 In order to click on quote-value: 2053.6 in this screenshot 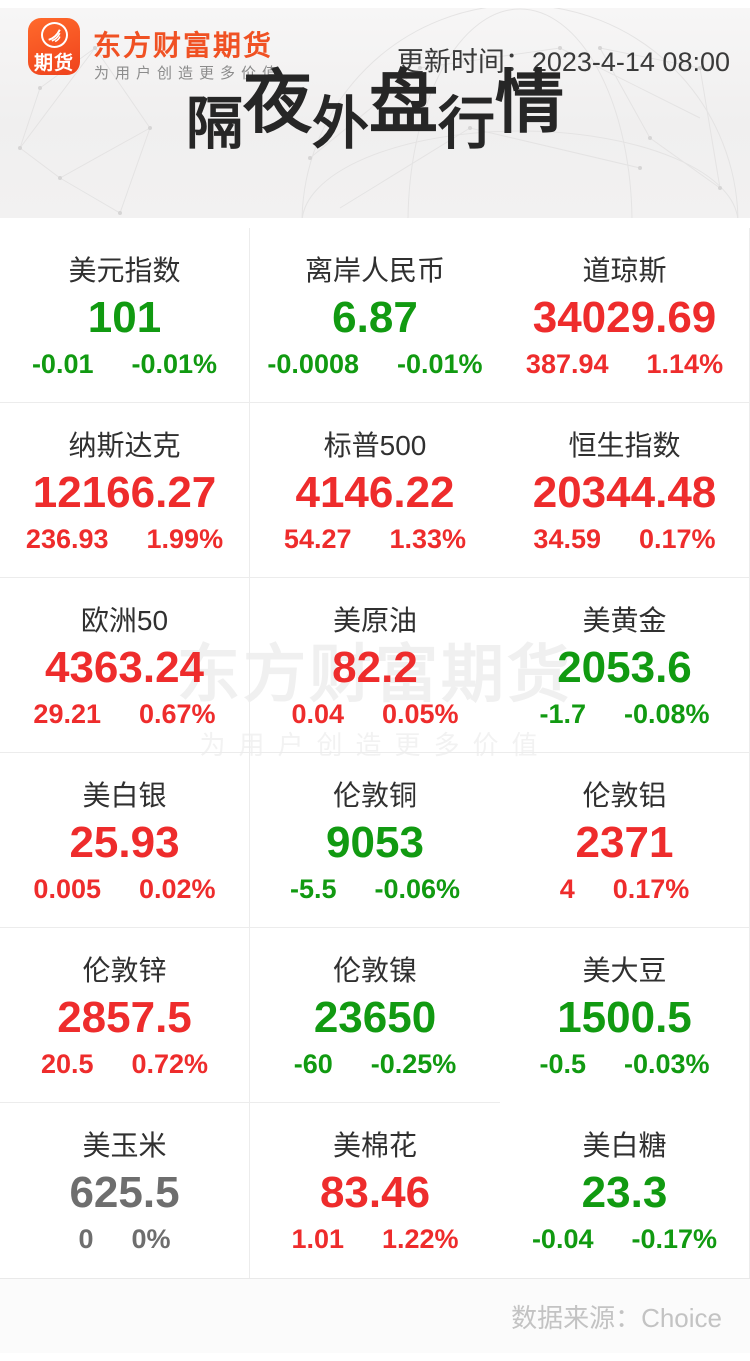, I will do `click(624, 667)`.